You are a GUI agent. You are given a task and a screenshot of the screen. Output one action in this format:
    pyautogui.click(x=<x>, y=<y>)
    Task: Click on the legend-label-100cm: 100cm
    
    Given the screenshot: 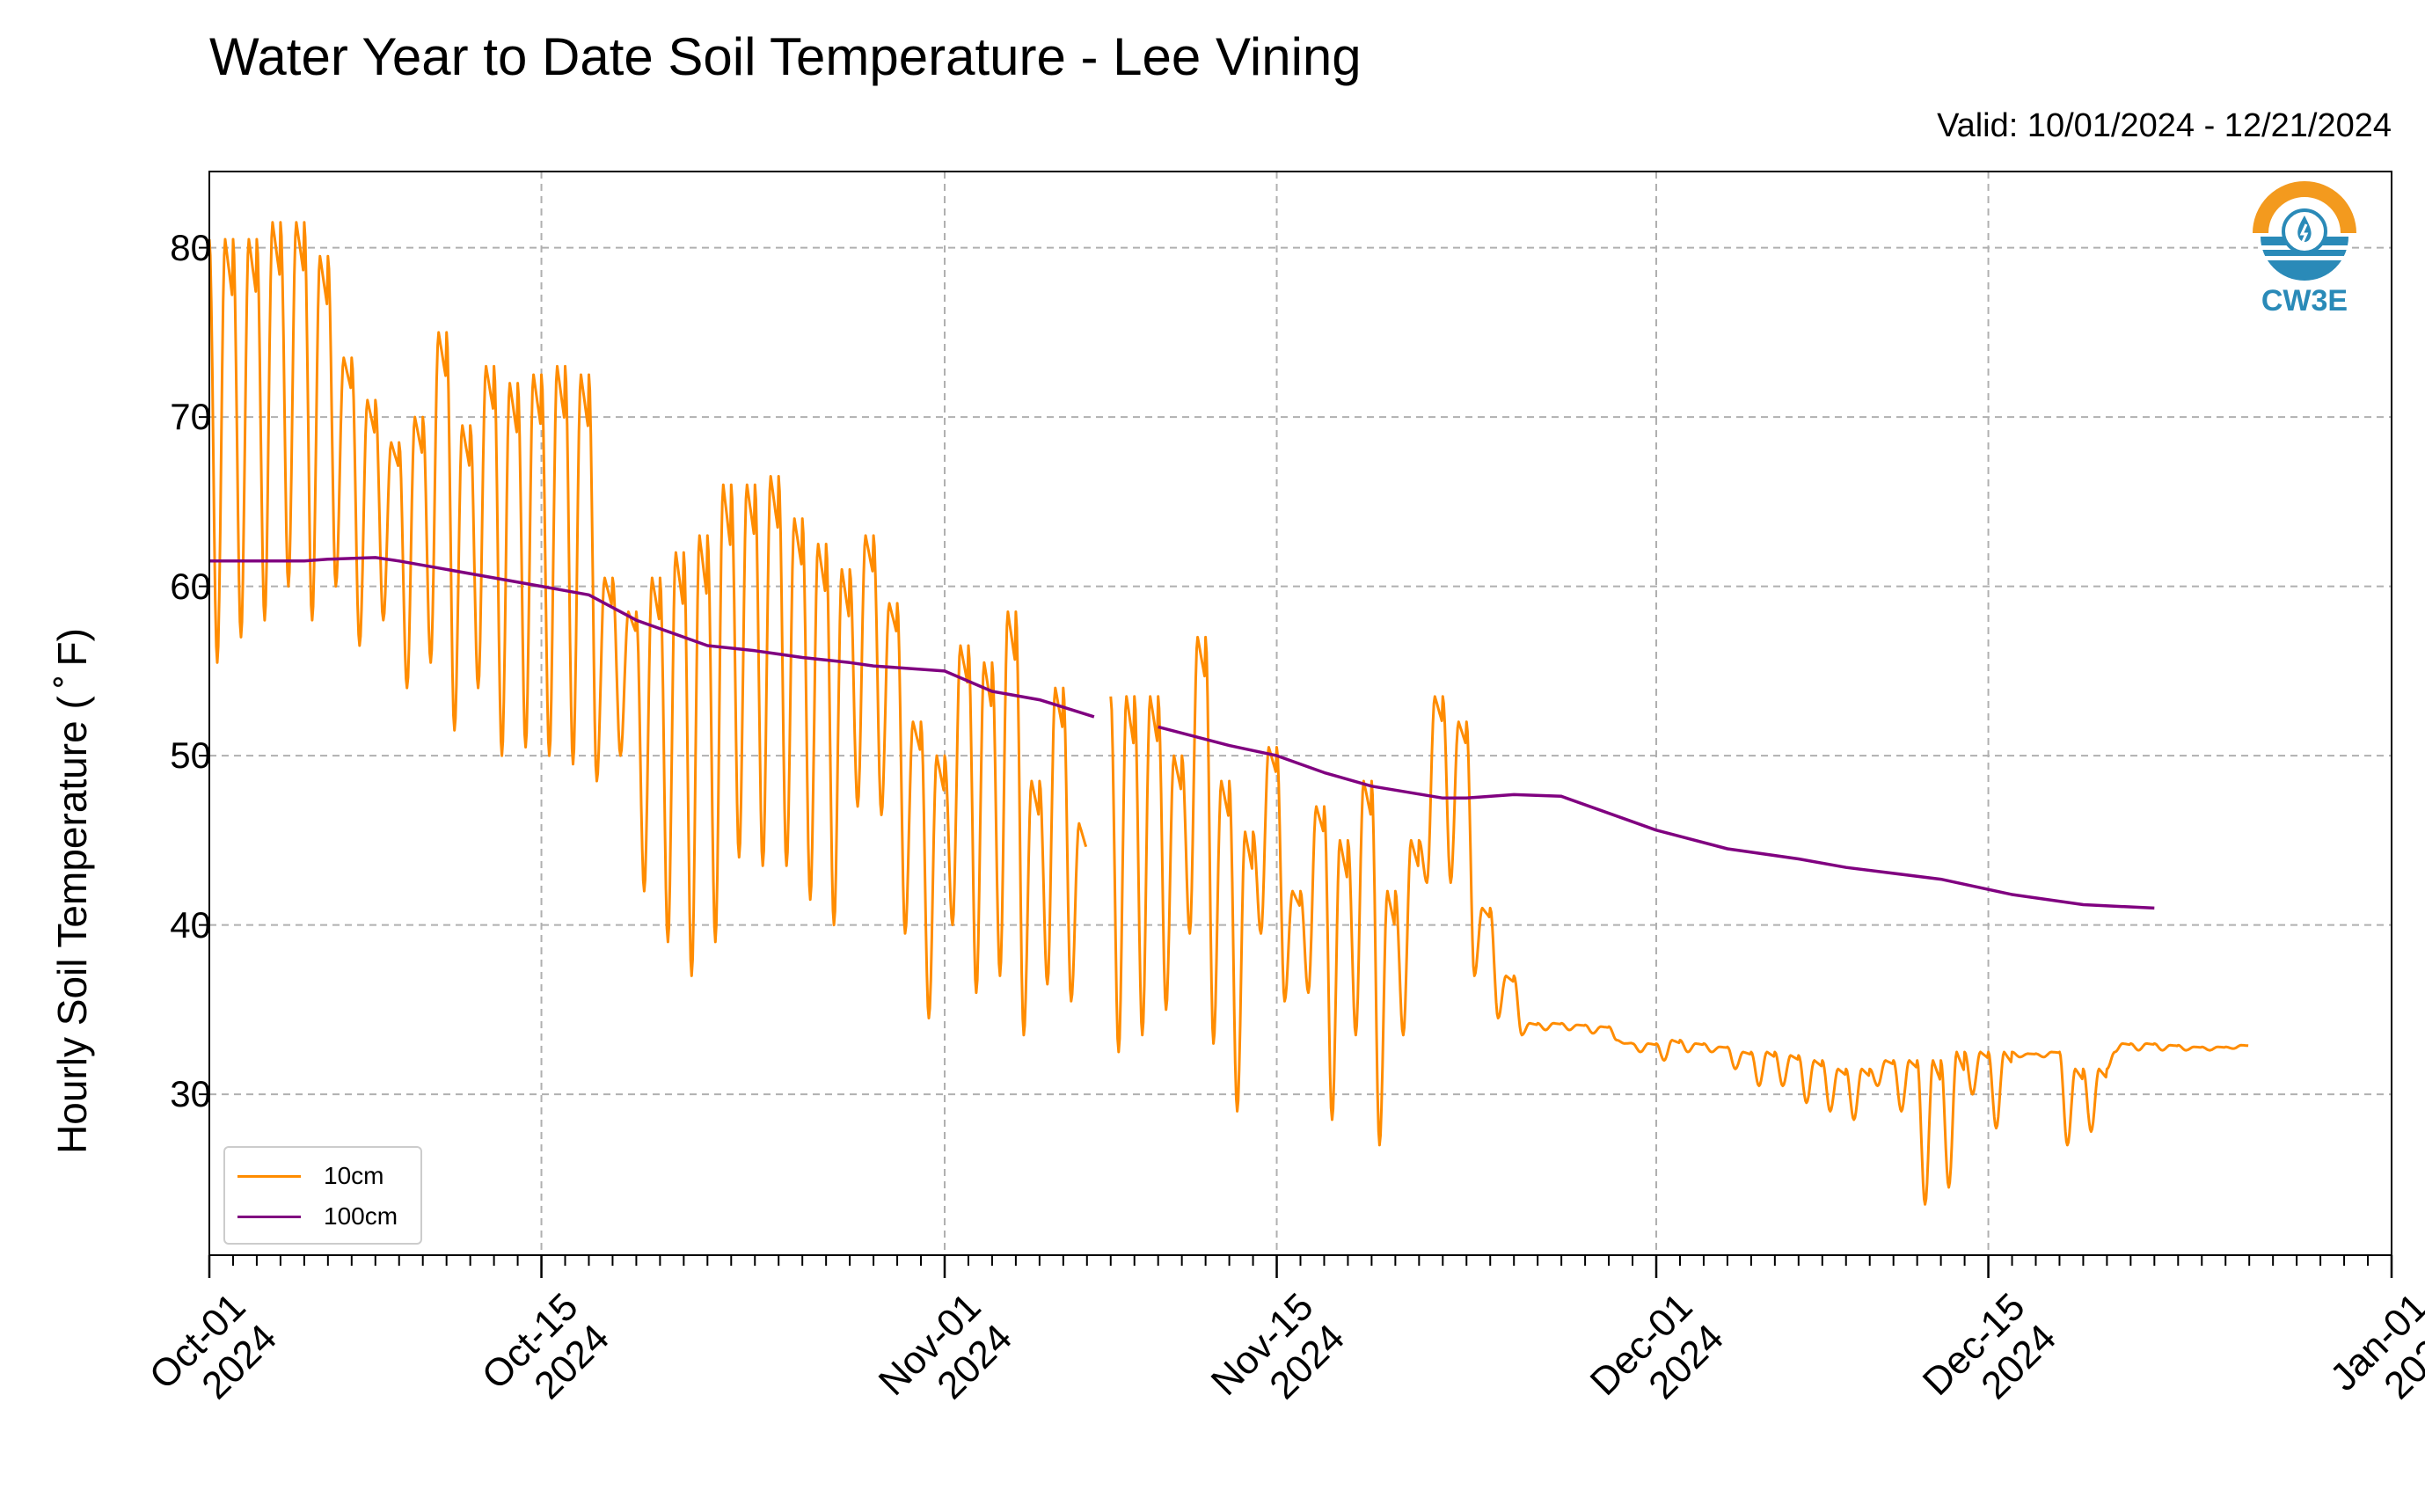 What is the action you would take?
    pyautogui.click(x=361, y=1216)
    